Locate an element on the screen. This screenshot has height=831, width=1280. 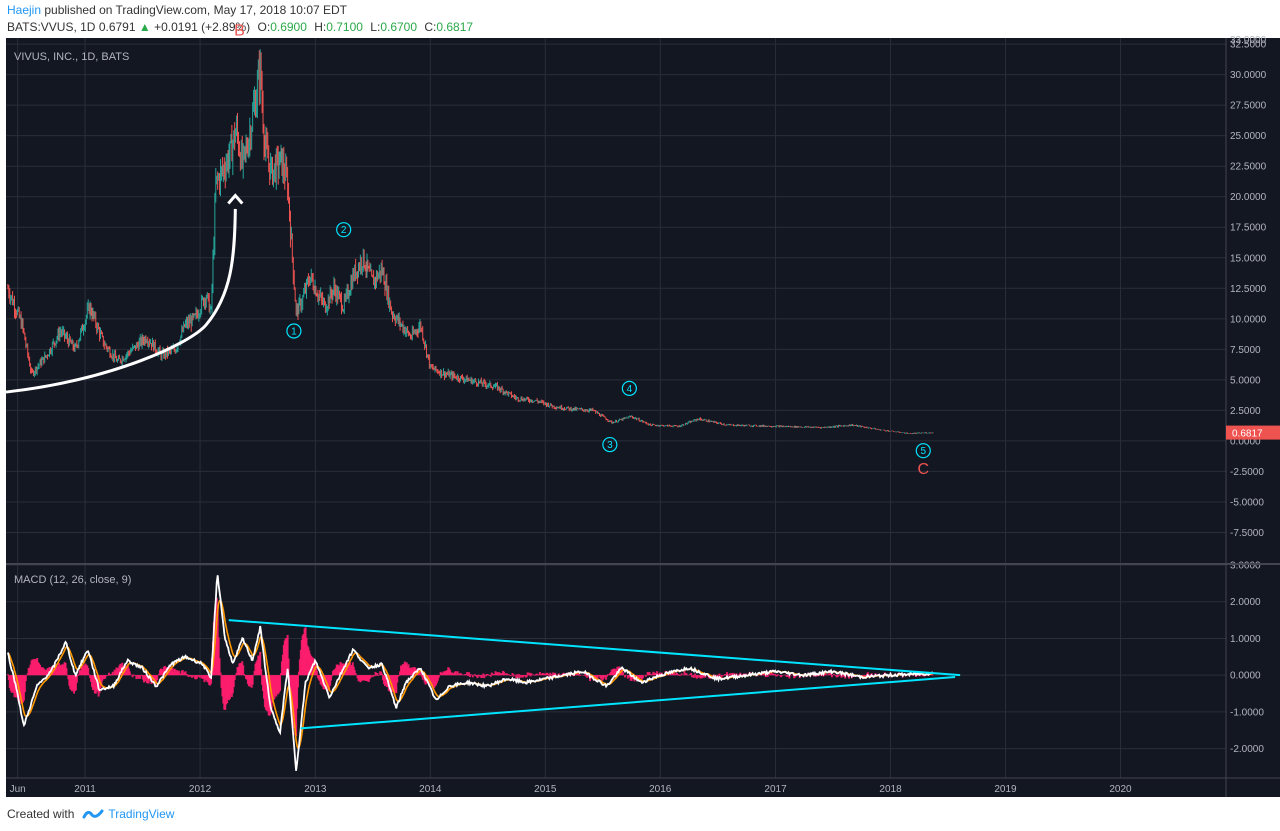
footer: Created with TradingView is located at coordinates (90, 814).